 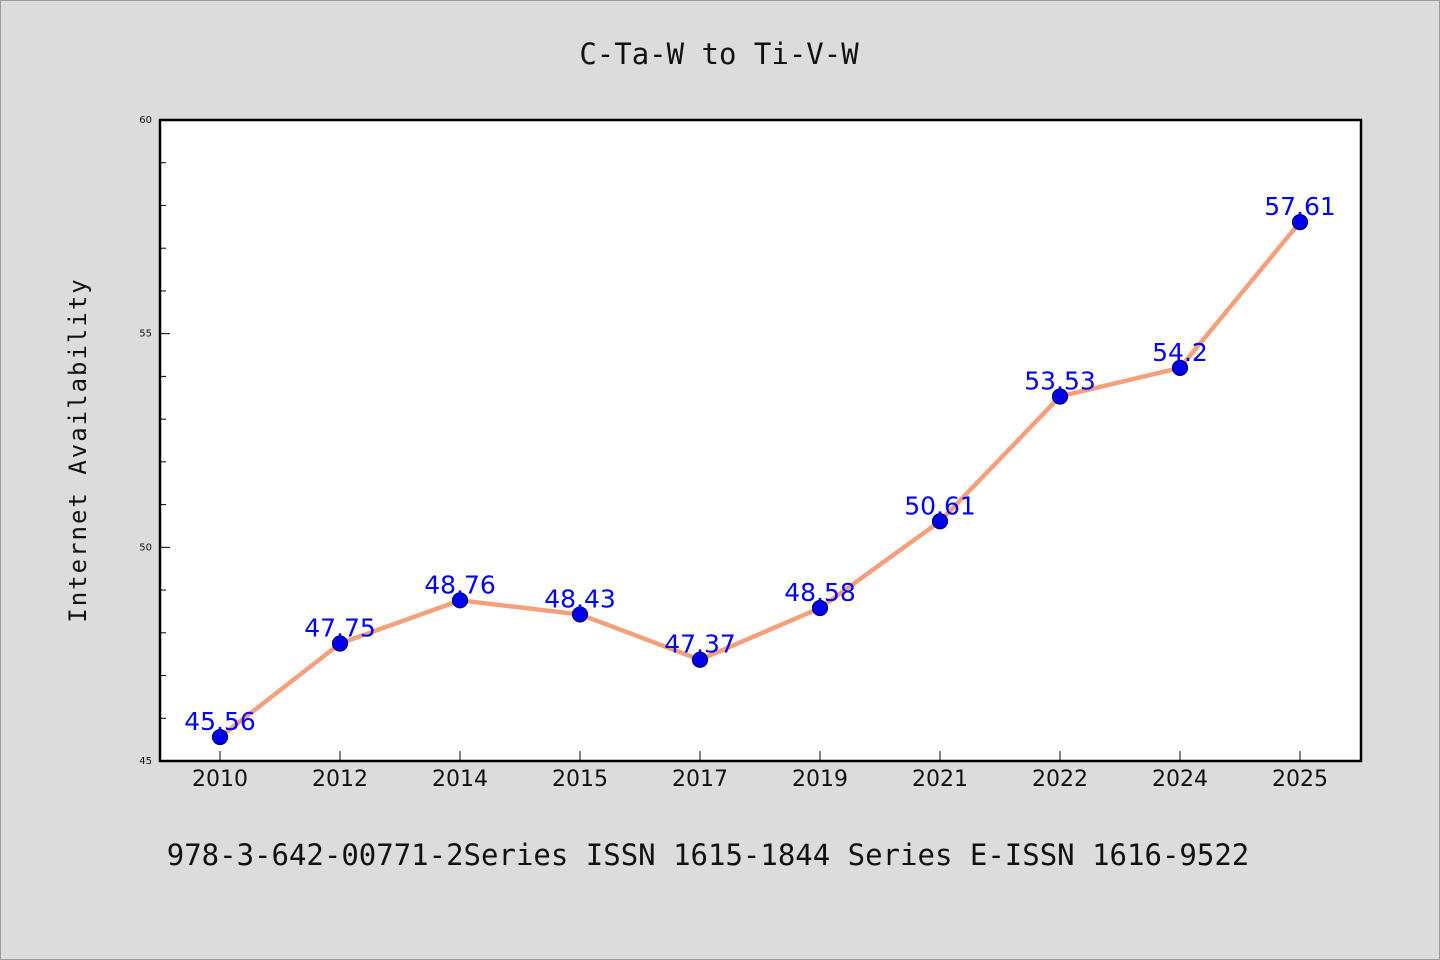 I want to click on x-tick-label: 2025, so click(x=1300, y=779).